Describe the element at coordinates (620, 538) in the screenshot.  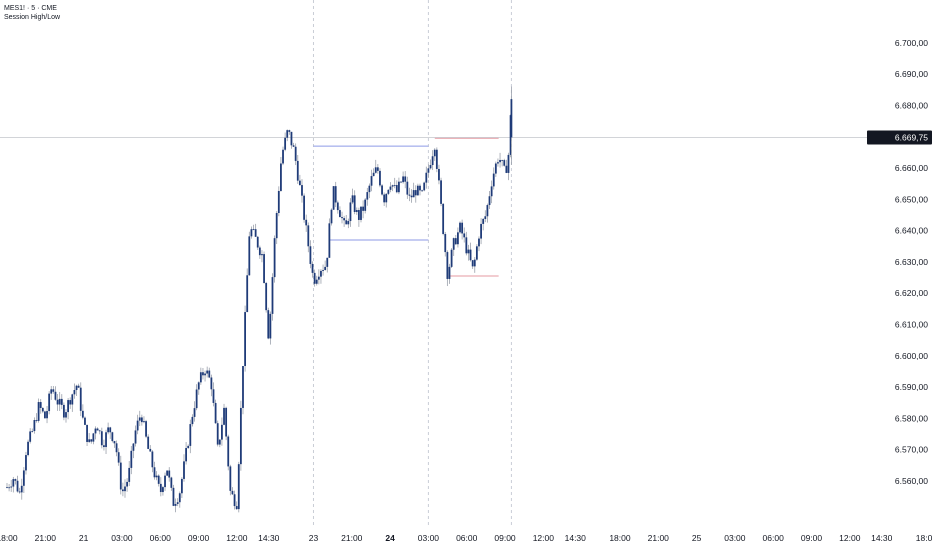
I see `time-tick-label: 18:00` at that location.